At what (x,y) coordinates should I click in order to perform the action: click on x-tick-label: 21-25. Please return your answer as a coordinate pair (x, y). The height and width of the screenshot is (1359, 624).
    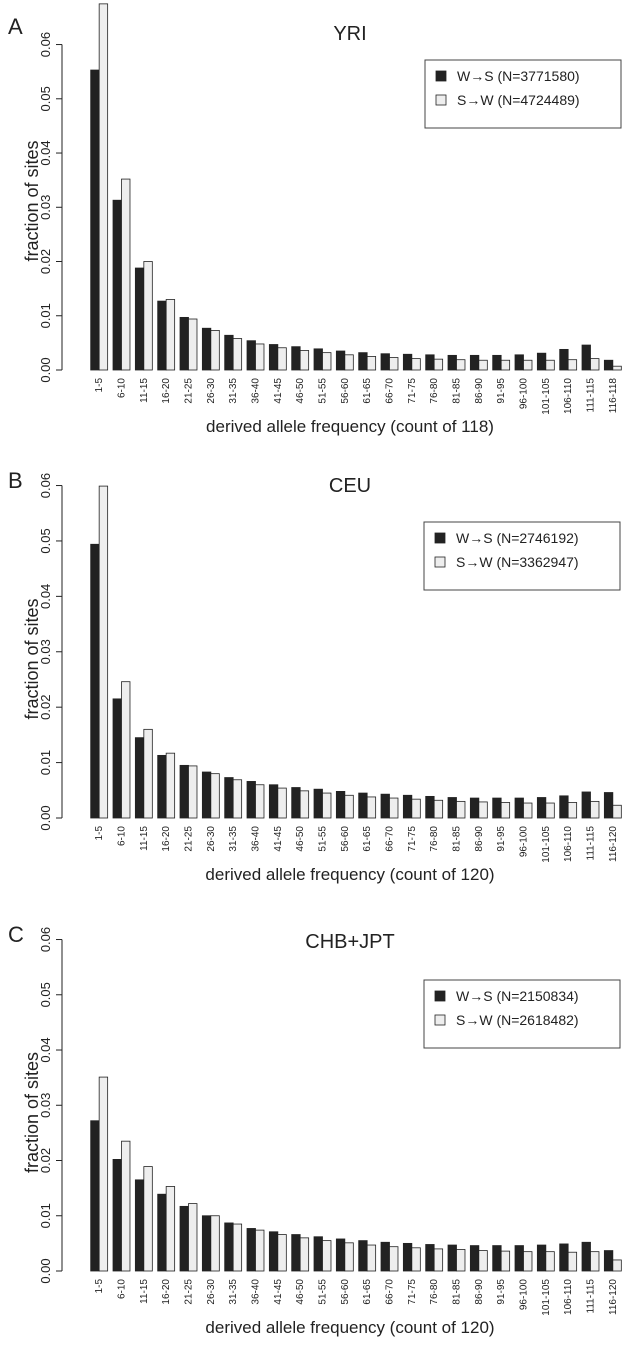
    Looking at the image, I should click on (189, 1292).